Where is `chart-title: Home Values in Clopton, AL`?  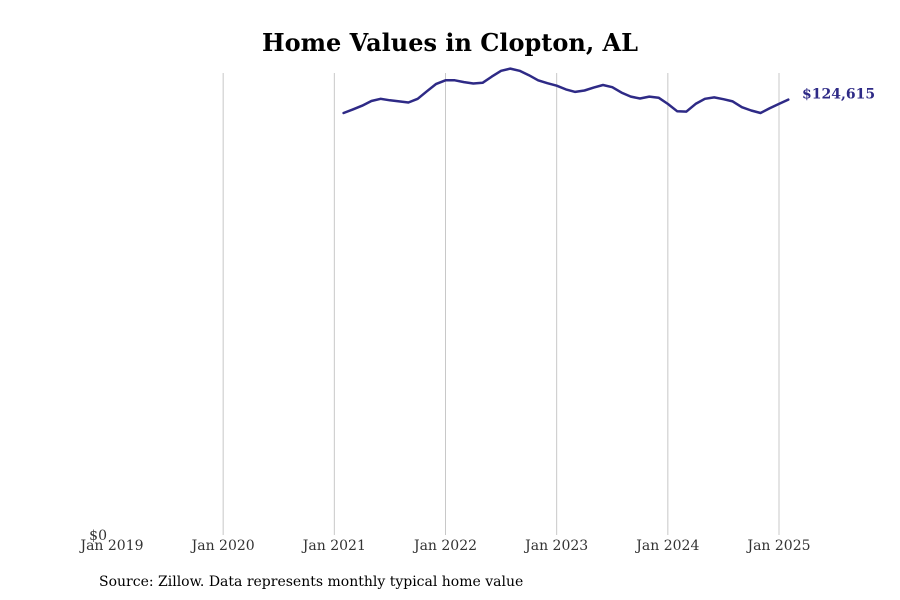 chart-title: Home Values in Clopton, AL is located at coordinates (450, 42).